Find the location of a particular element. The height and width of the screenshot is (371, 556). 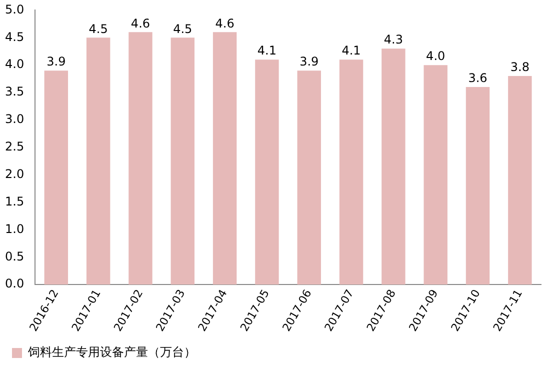

y-tick-label: 0.0 is located at coordinates (14, 283).